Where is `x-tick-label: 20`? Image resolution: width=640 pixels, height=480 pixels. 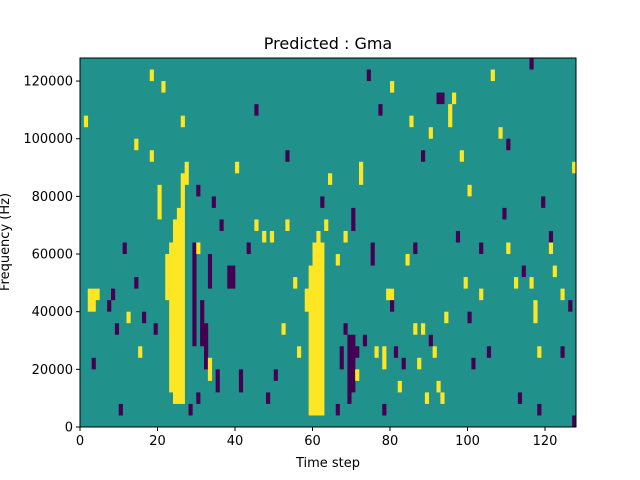 x-tick-label: 20 is located at coordinates (157, 441).